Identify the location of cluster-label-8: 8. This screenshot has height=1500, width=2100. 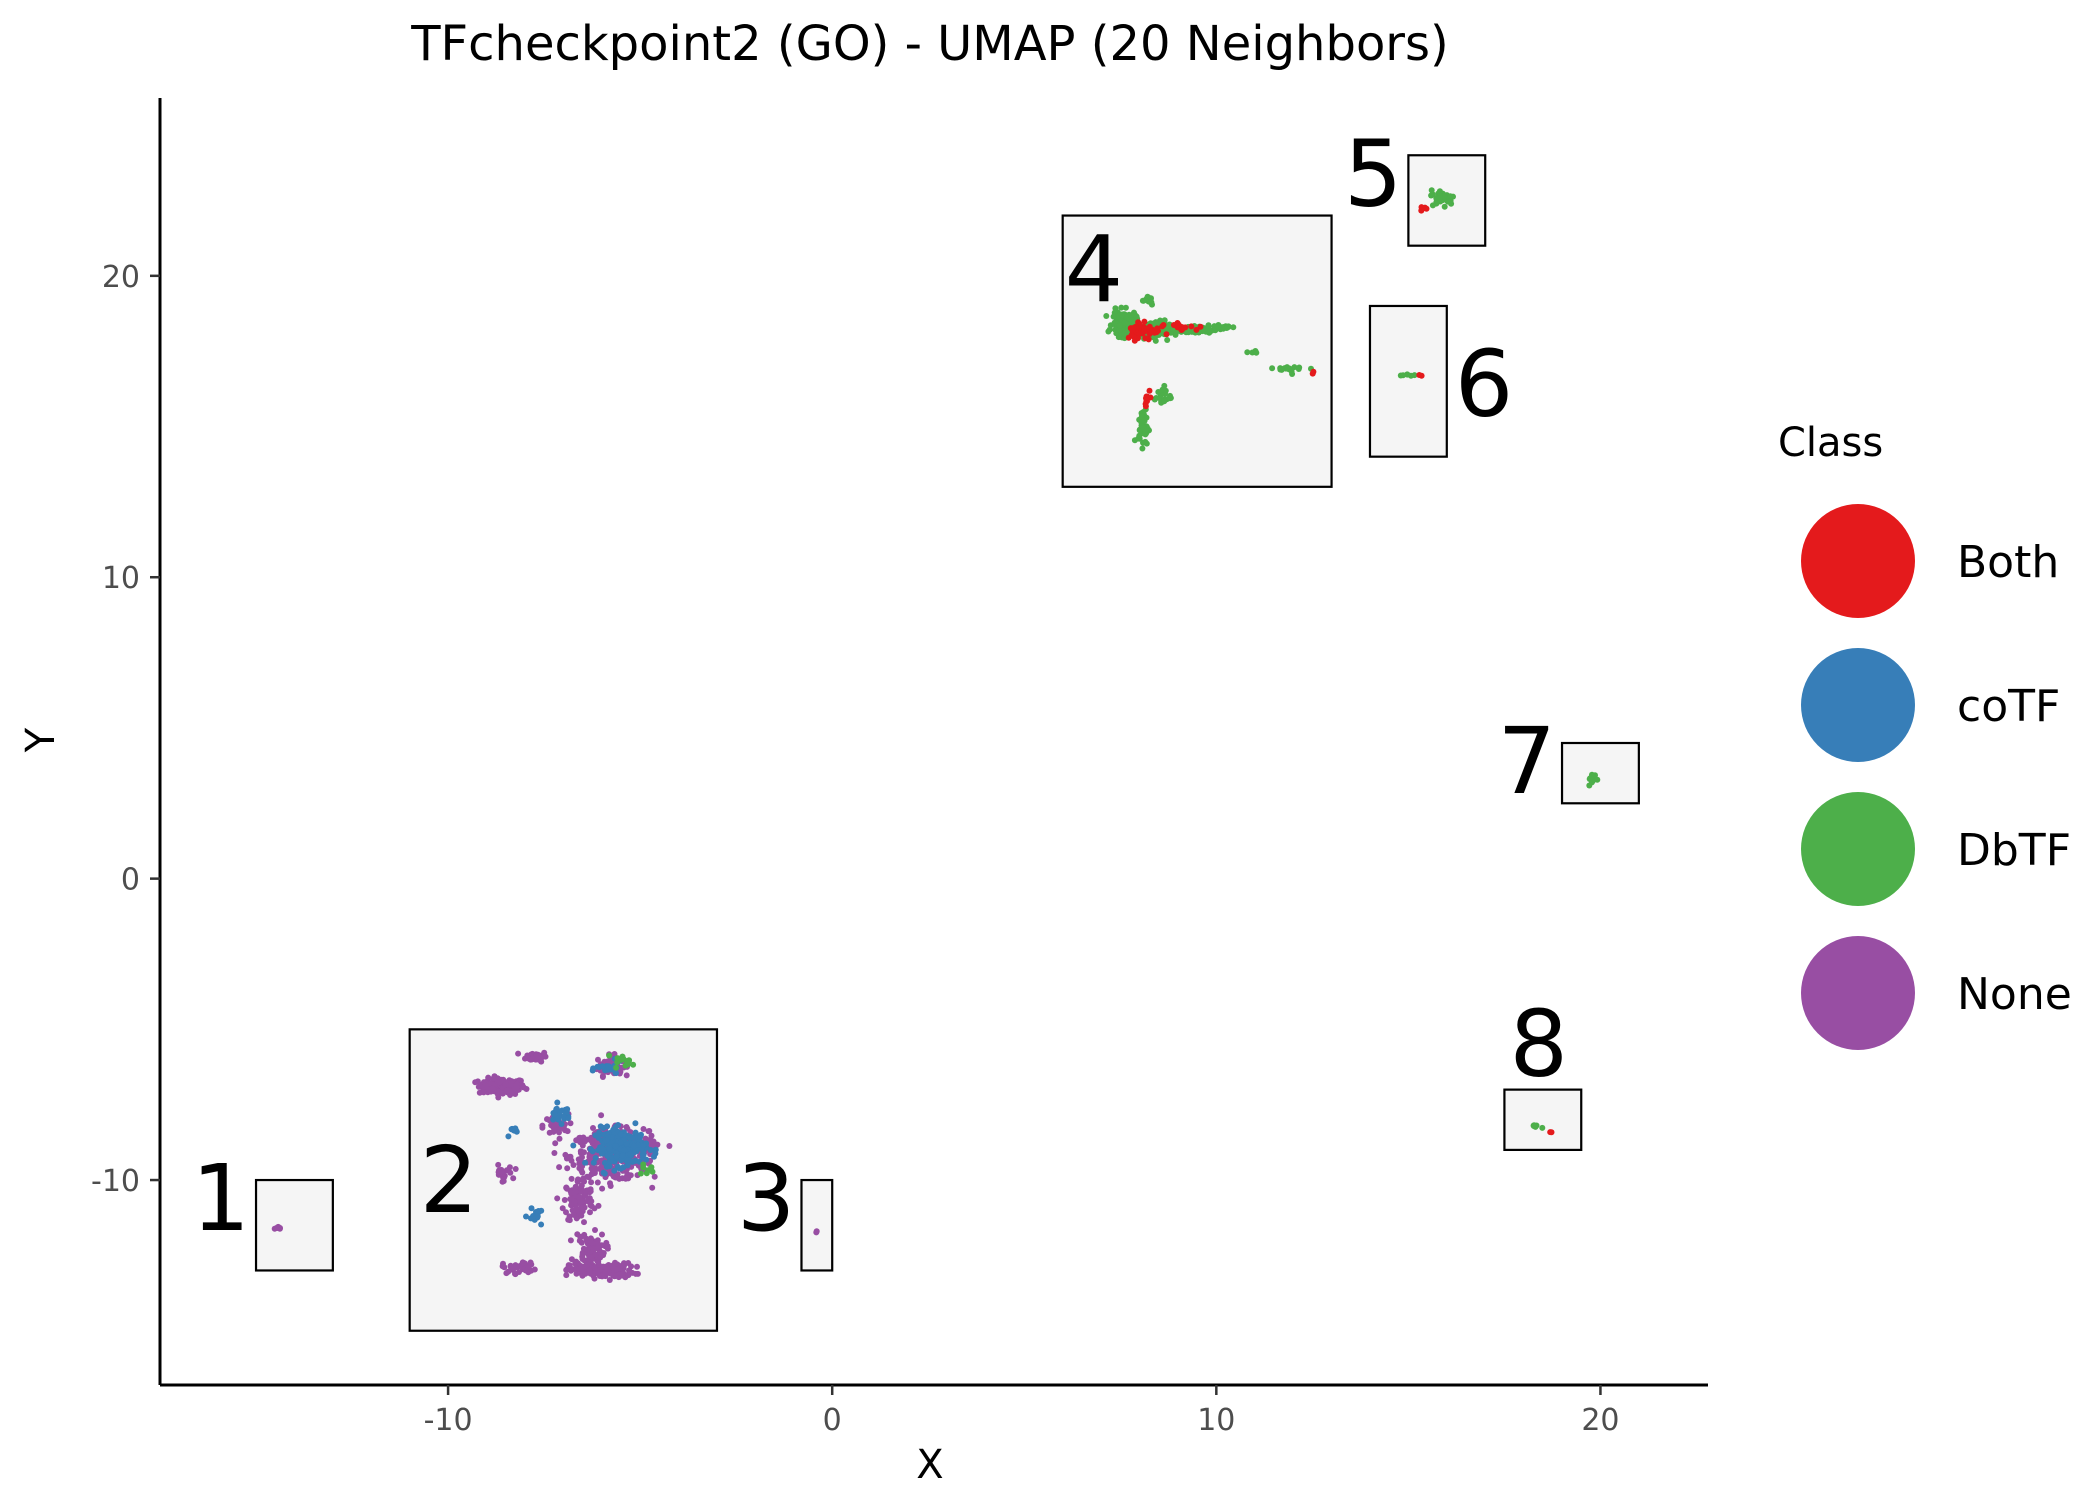
(1539, 1044).